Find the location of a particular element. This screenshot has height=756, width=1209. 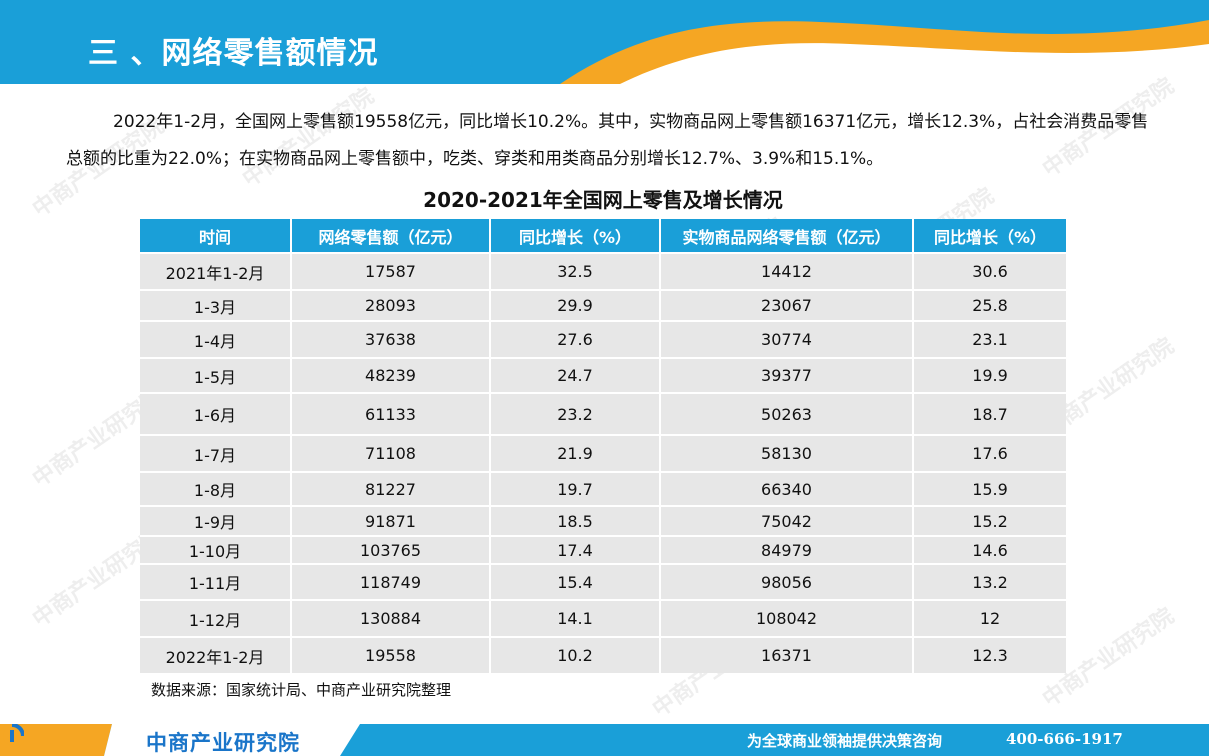

header-background is located at coordinates (604, 42).